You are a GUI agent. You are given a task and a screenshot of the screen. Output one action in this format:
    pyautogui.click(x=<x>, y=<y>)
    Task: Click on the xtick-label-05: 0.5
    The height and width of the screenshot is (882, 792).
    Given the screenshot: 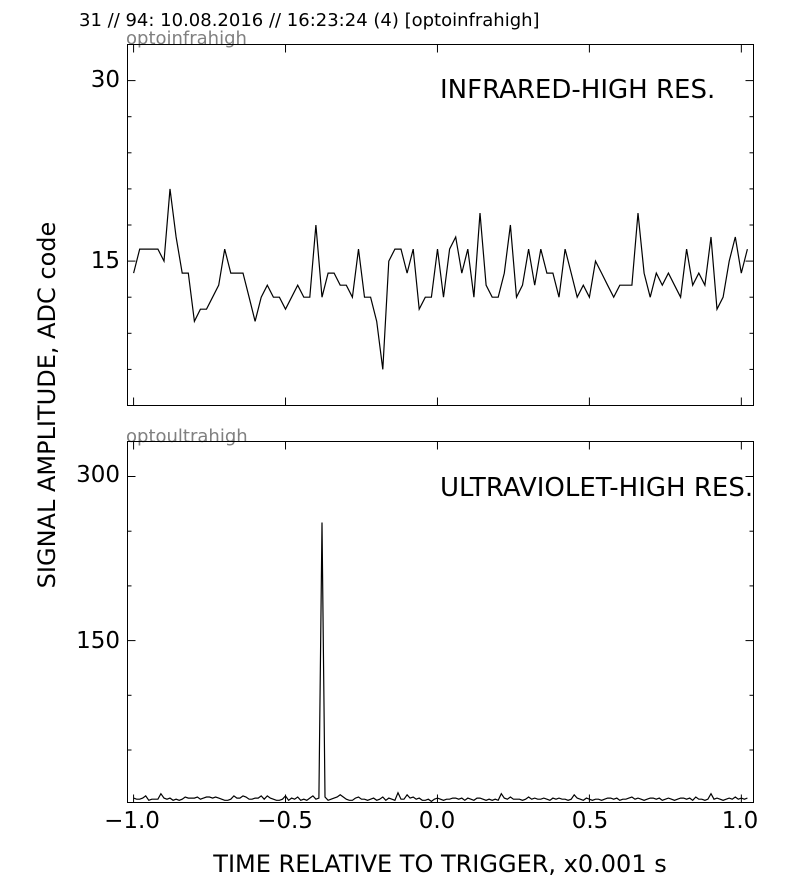 What is the action you would take?
    pyautogui.click(x=590, y=821)
    